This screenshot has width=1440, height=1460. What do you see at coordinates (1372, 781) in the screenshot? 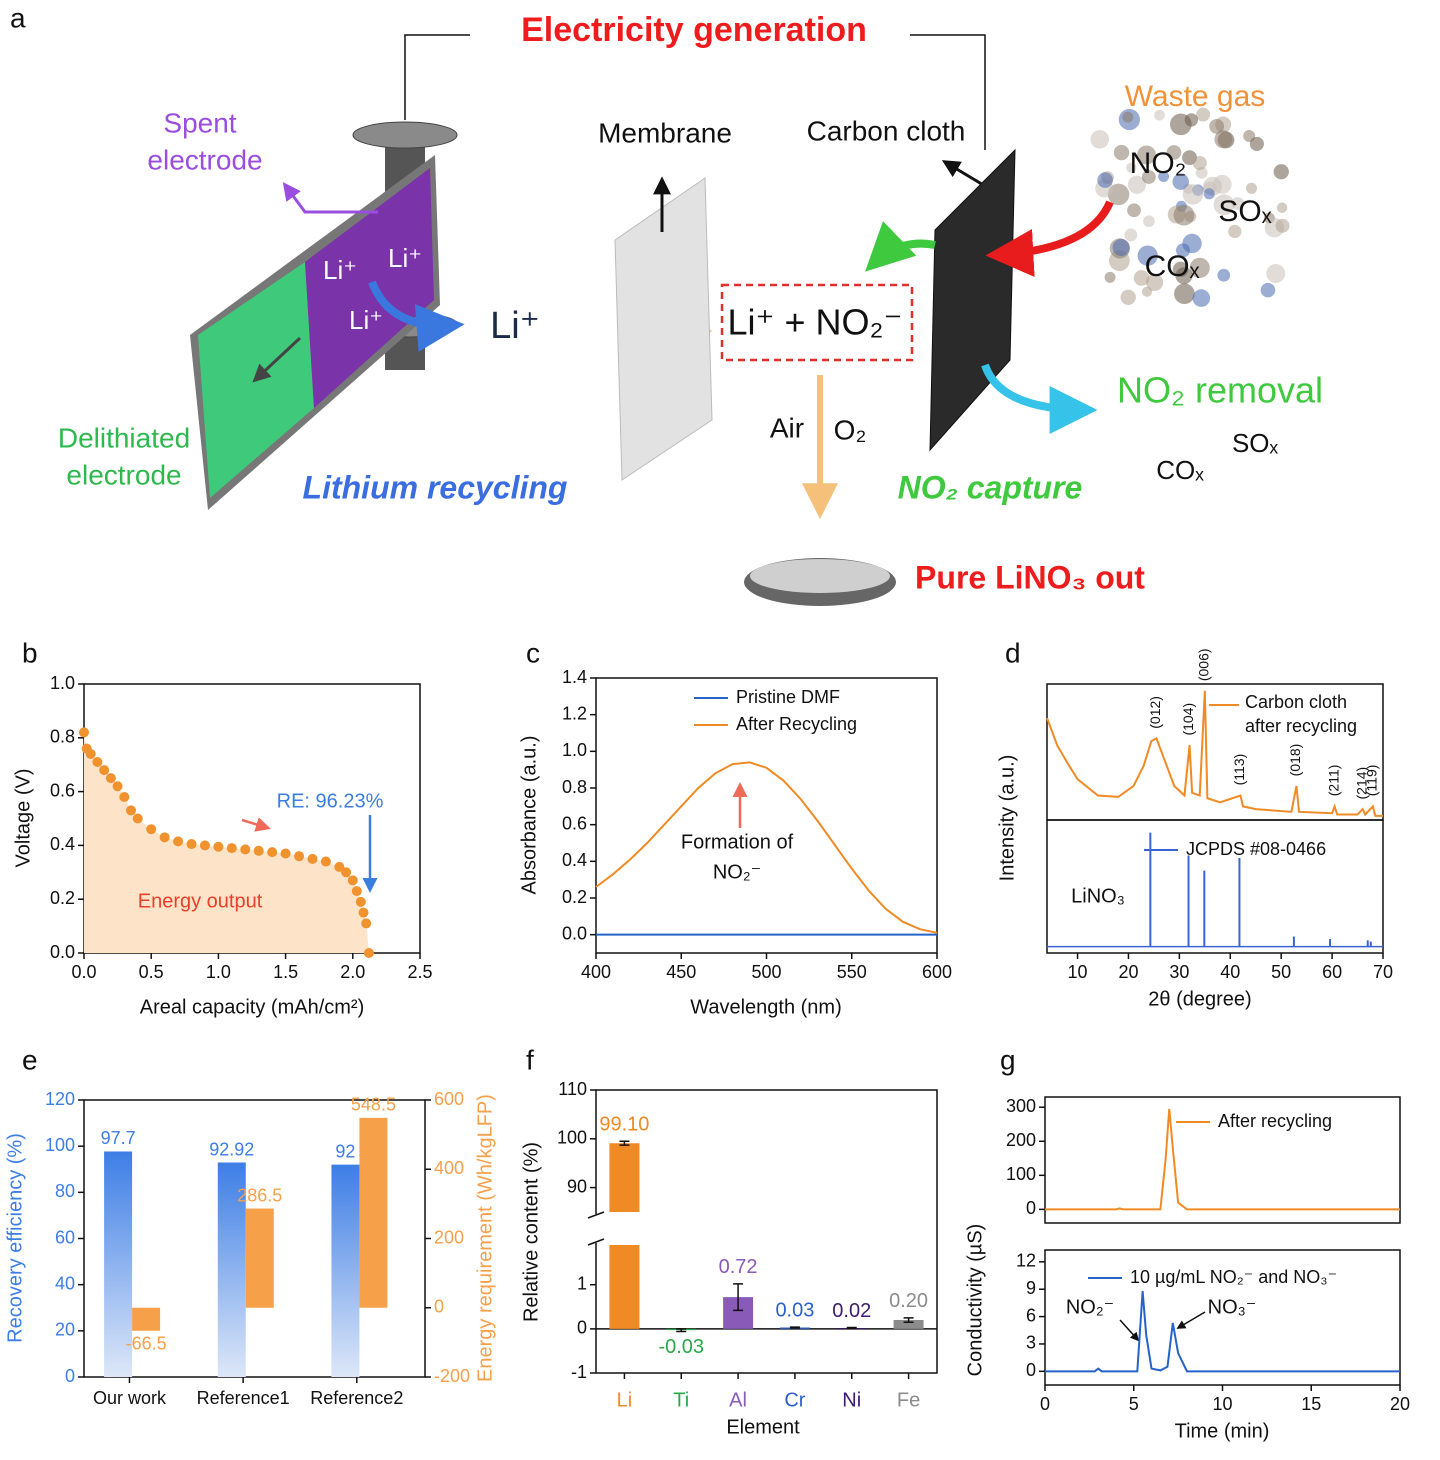
I see `peak-label: (119)` at bounding box center [1372, 781].